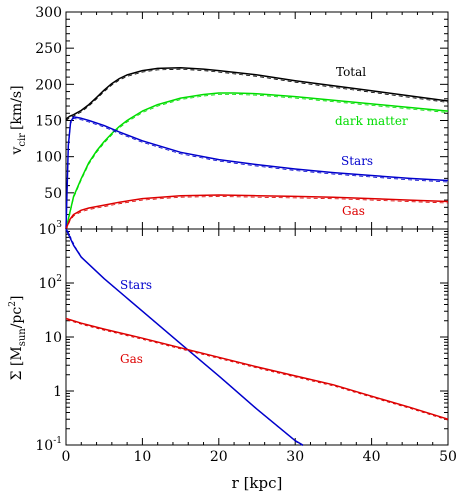  I want to click on top-y-tick-label: 50, so click(53, 194).